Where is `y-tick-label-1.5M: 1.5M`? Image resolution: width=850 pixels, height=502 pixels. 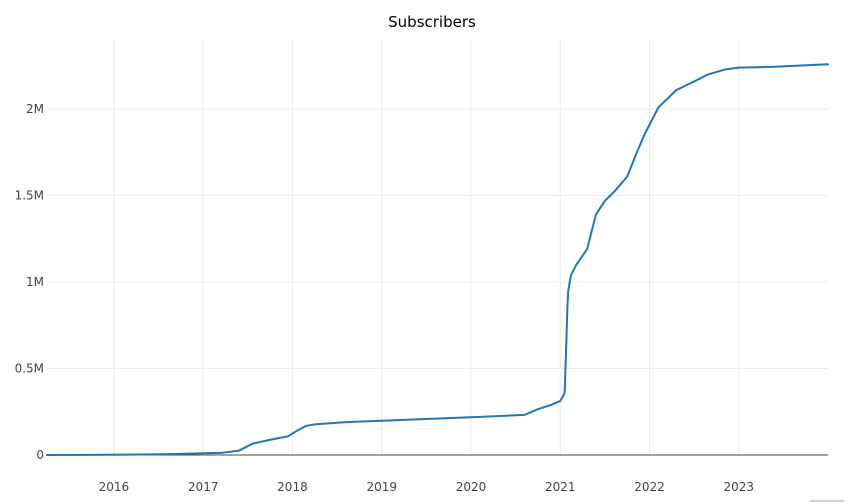 y-tick-label-1.5M: 1.5M is located at coordinates (29, 196).